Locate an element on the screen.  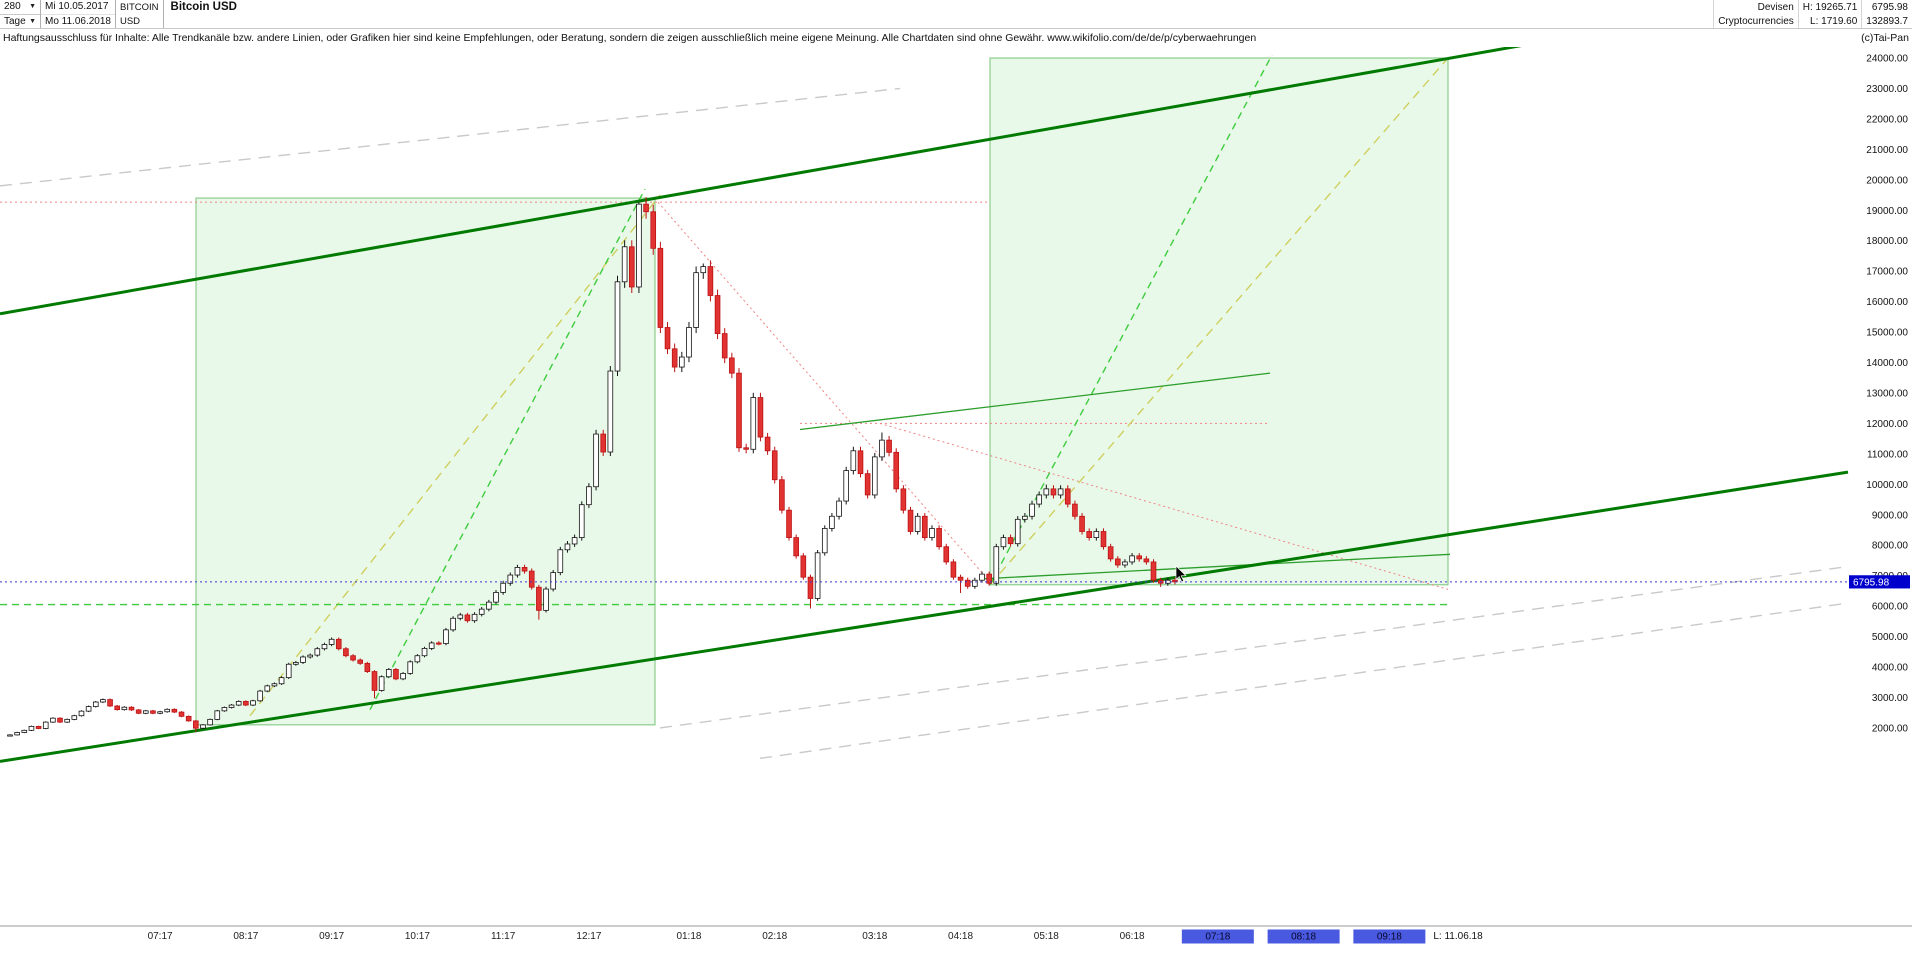
svg-text: 09:17 is located at coordinates (331, 936).